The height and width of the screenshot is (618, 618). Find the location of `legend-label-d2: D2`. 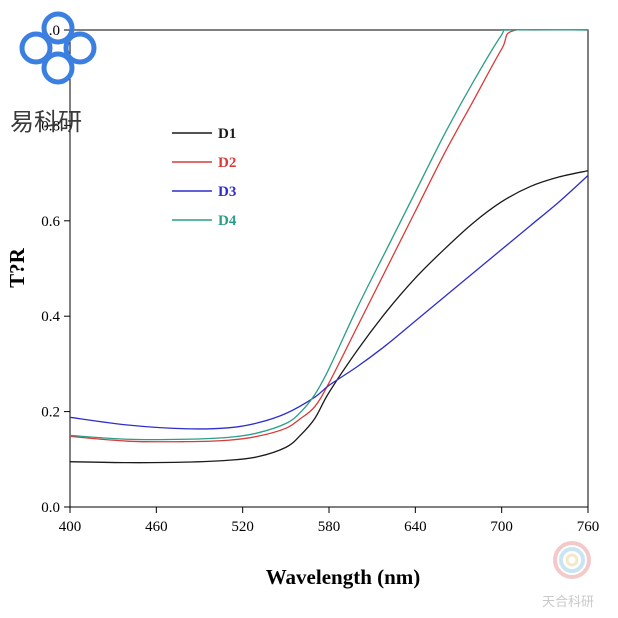

legend-label-d2: D2 is located at coordinates (227, 163).